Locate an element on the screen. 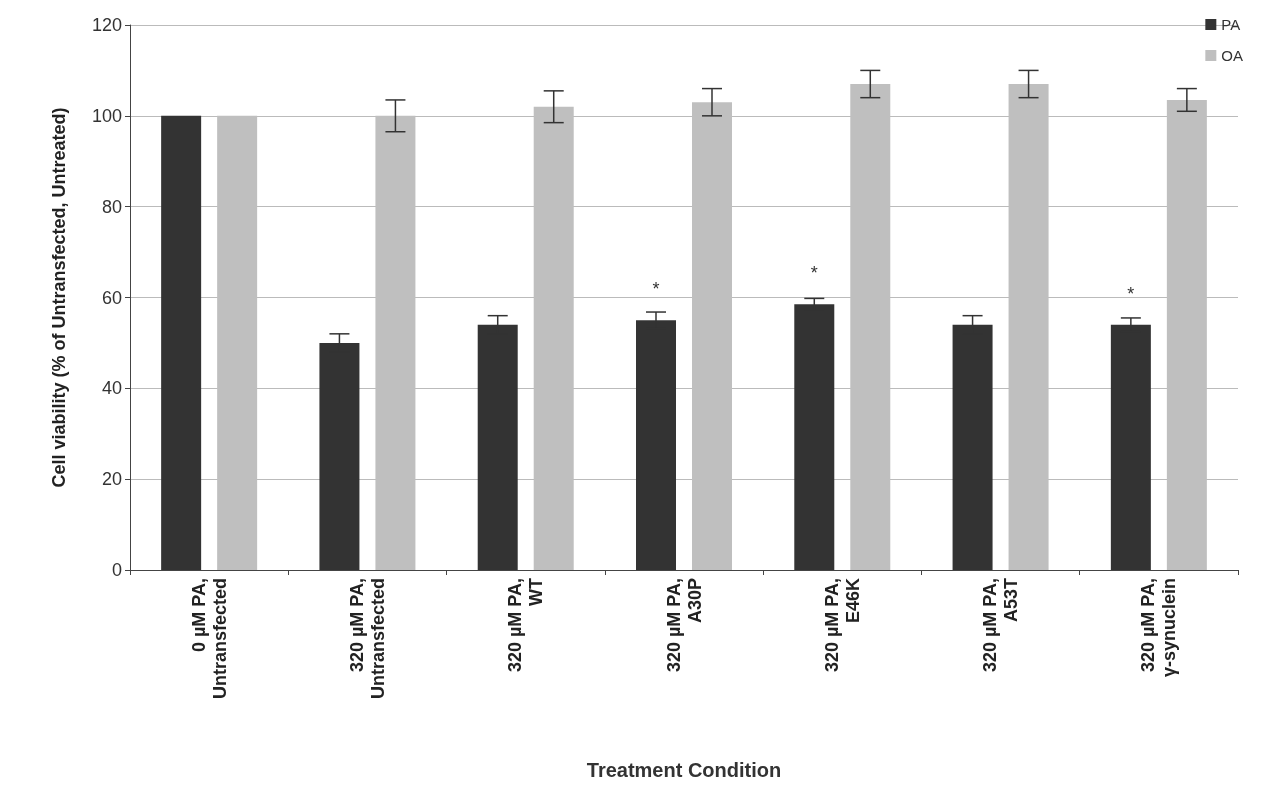 This screenshot has height=795, width=1268. y-tick-label: 60 is located at coordinates (111, 297).